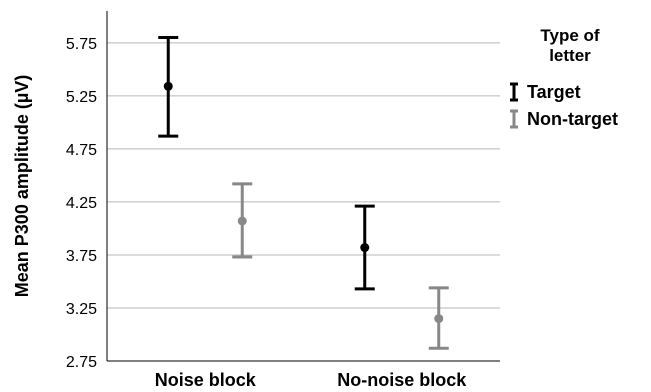 This screenshot has height=392, width=651. I want to click on x-category-labels: Noise block No-noise block, so click(311, 380).